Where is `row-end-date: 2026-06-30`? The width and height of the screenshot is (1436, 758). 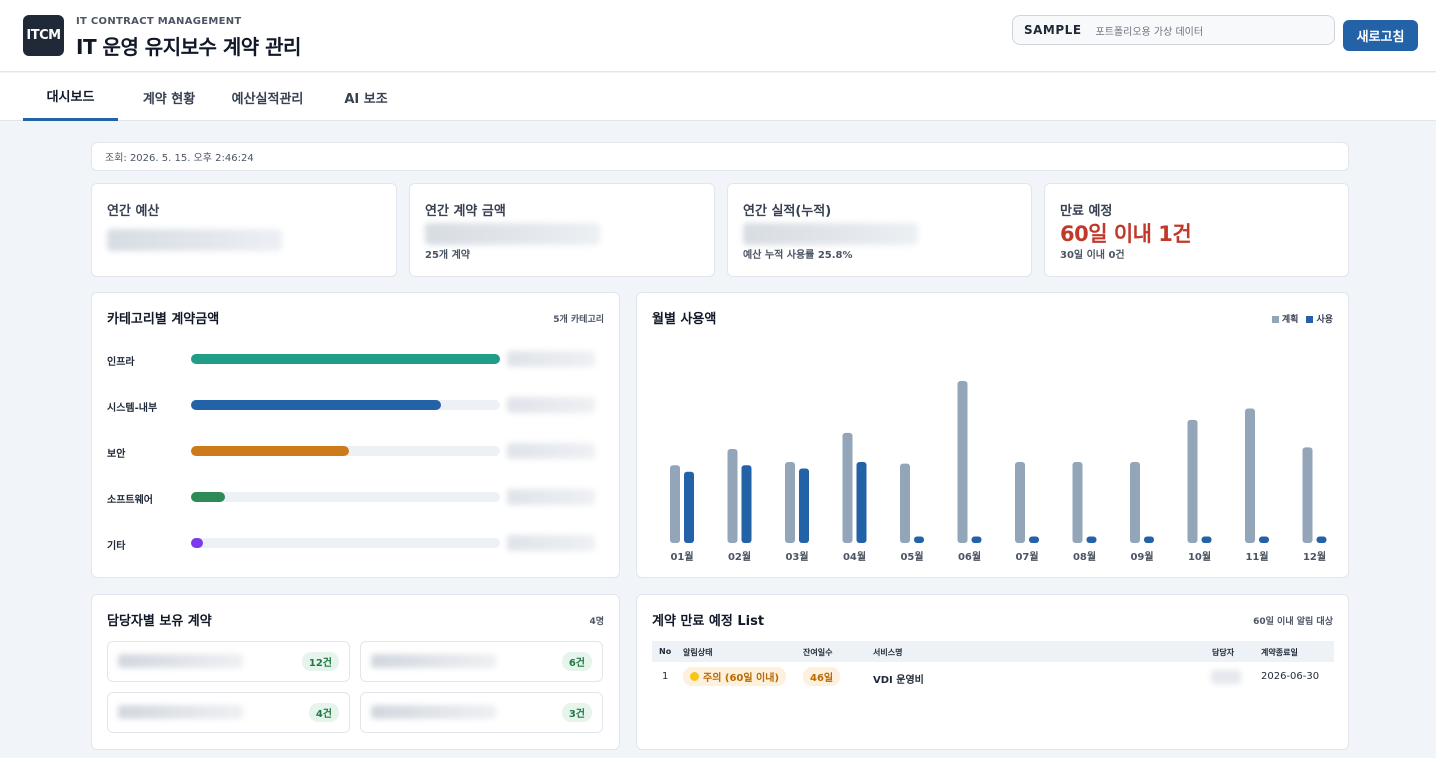 row-end-date: 2026-06-30 is located at coordinates (1290, 676).